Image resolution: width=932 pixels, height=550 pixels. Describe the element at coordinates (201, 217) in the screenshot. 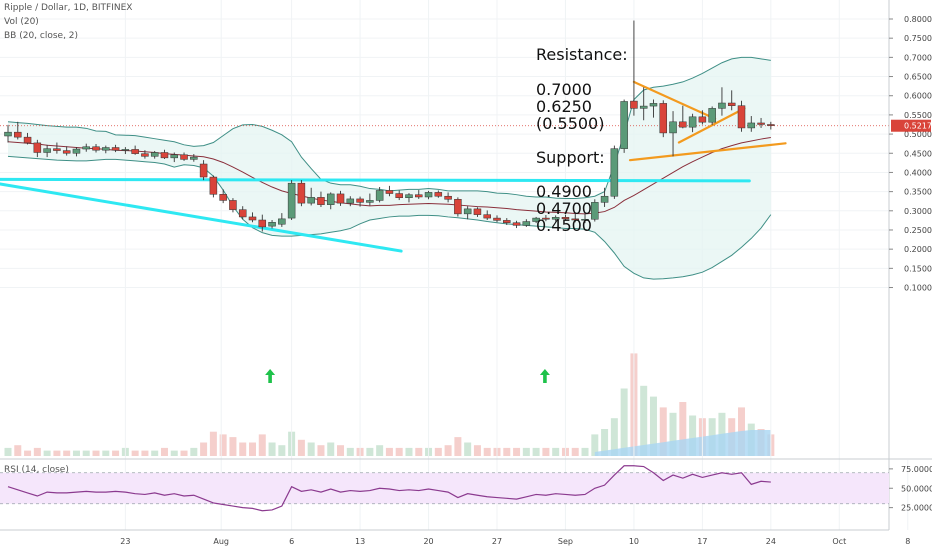

I see `descending-support-line` at that location.